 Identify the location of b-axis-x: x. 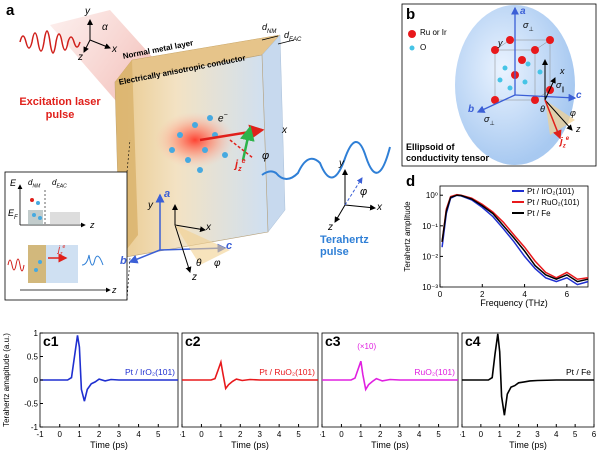
(562, 71).